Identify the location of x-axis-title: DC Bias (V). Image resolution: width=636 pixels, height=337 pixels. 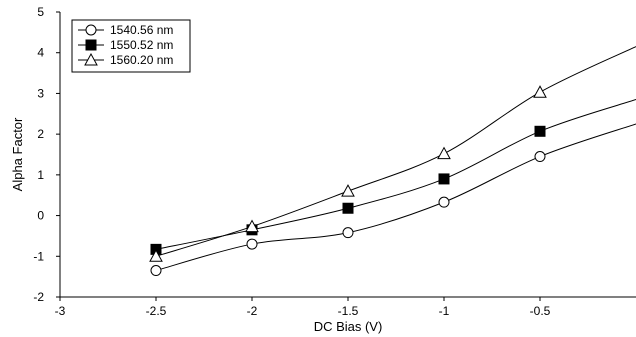
(348, 326).